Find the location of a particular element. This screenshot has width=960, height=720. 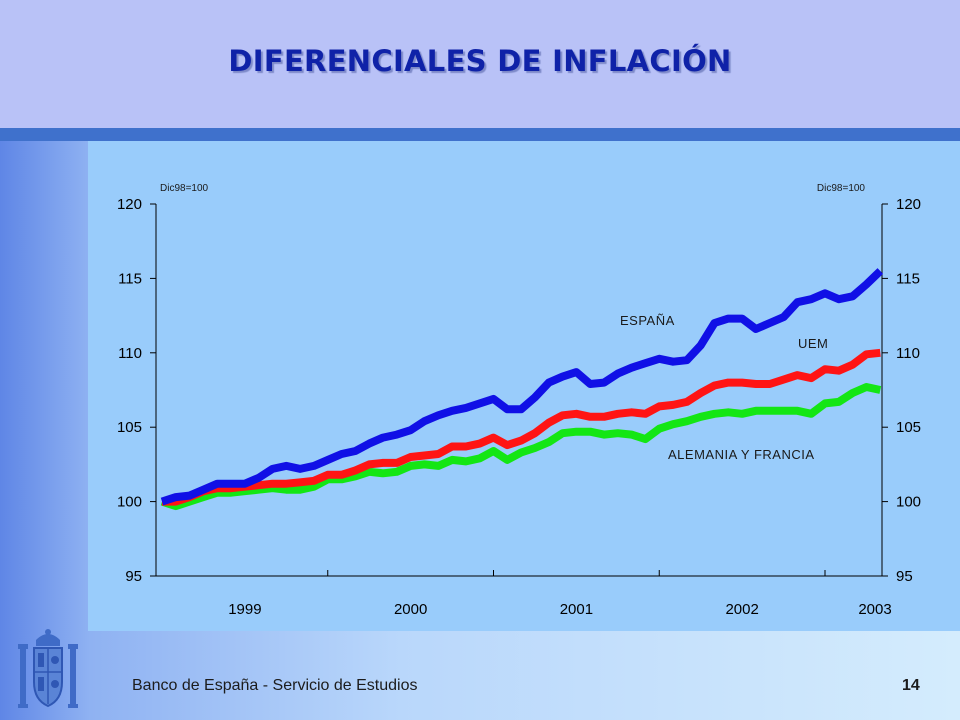

series-label-uem: UEM is located at coordinates (813, 343).